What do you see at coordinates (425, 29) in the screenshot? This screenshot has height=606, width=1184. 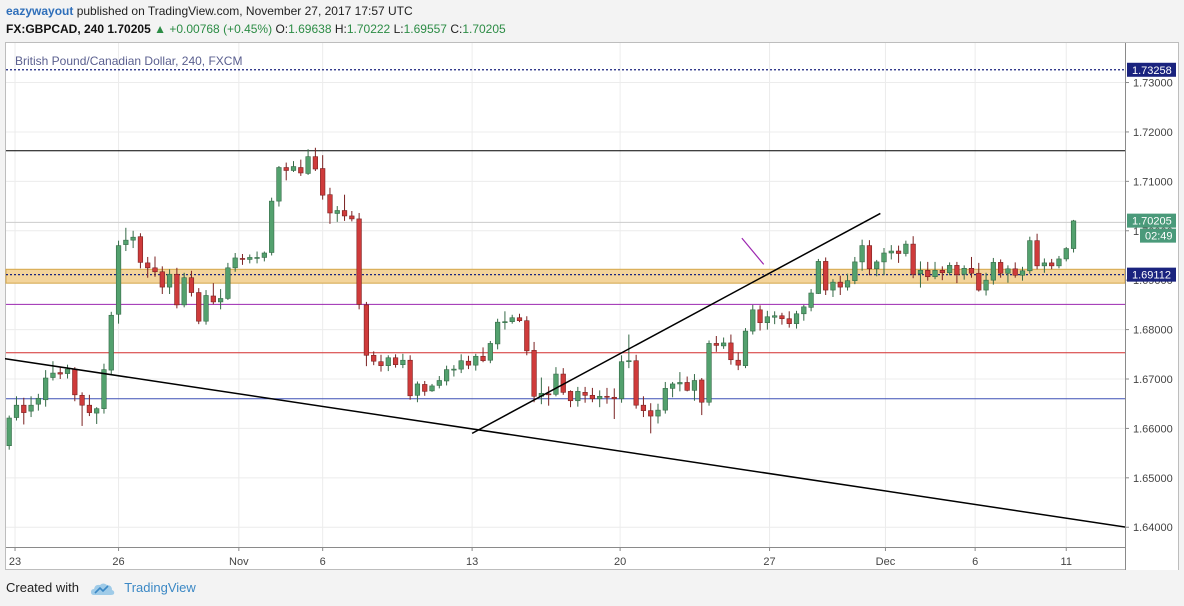 I see `low-value: 1.69557` at bounding box center [425, 29].